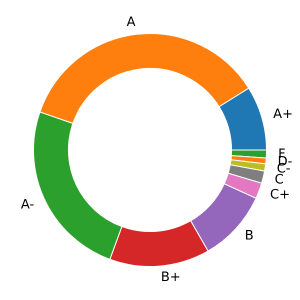  Describe the element at coordinates (283, 114) in the screenshot. I see `slice-label: A+` at that location.